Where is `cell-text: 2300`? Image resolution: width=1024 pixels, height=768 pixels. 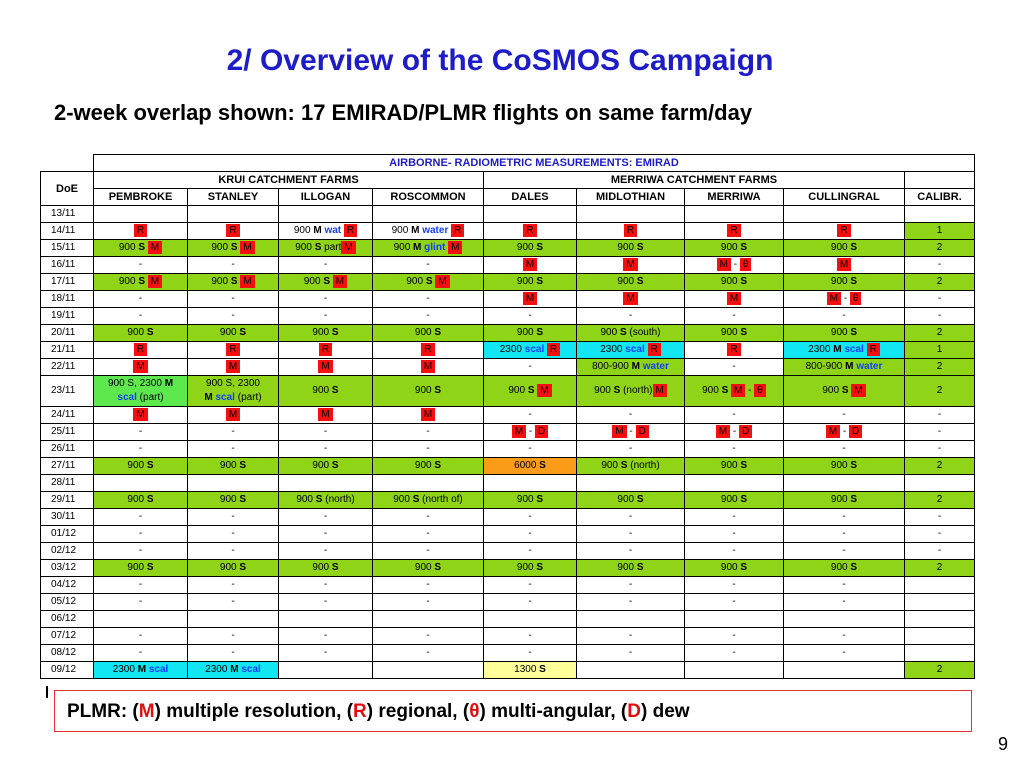
cell-text: 2300 is located at coordinates (510, 349).